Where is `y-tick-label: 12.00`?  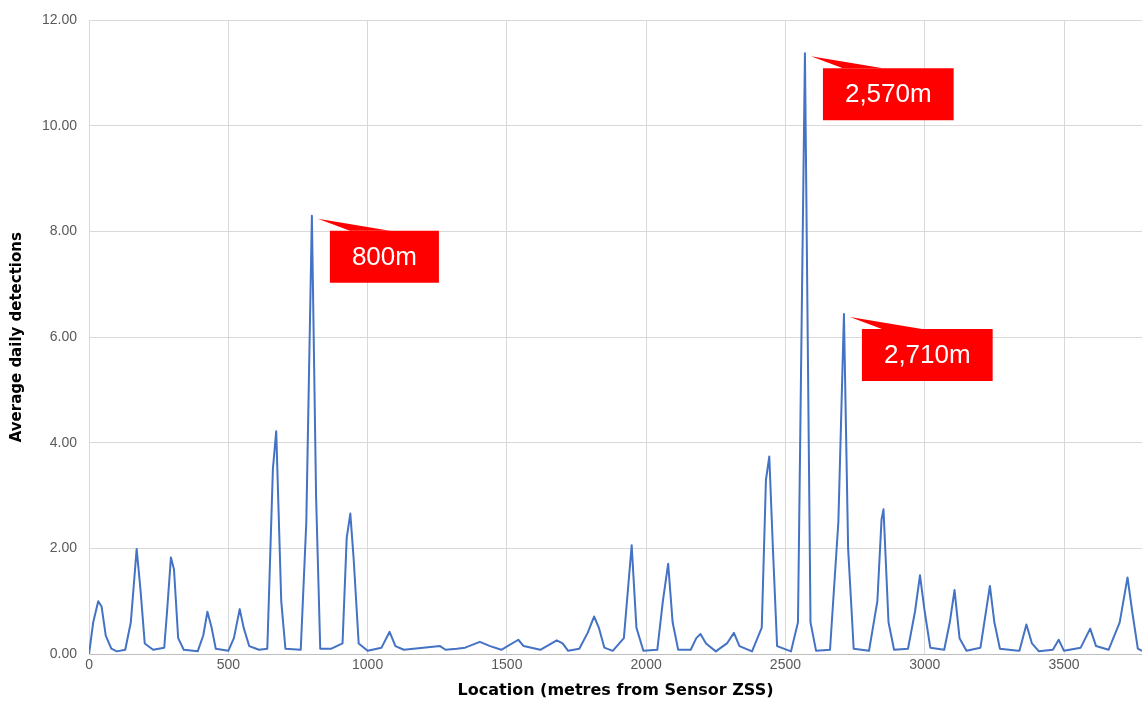 y-tick-label: 12.00 is located at coordinates (59, 19).